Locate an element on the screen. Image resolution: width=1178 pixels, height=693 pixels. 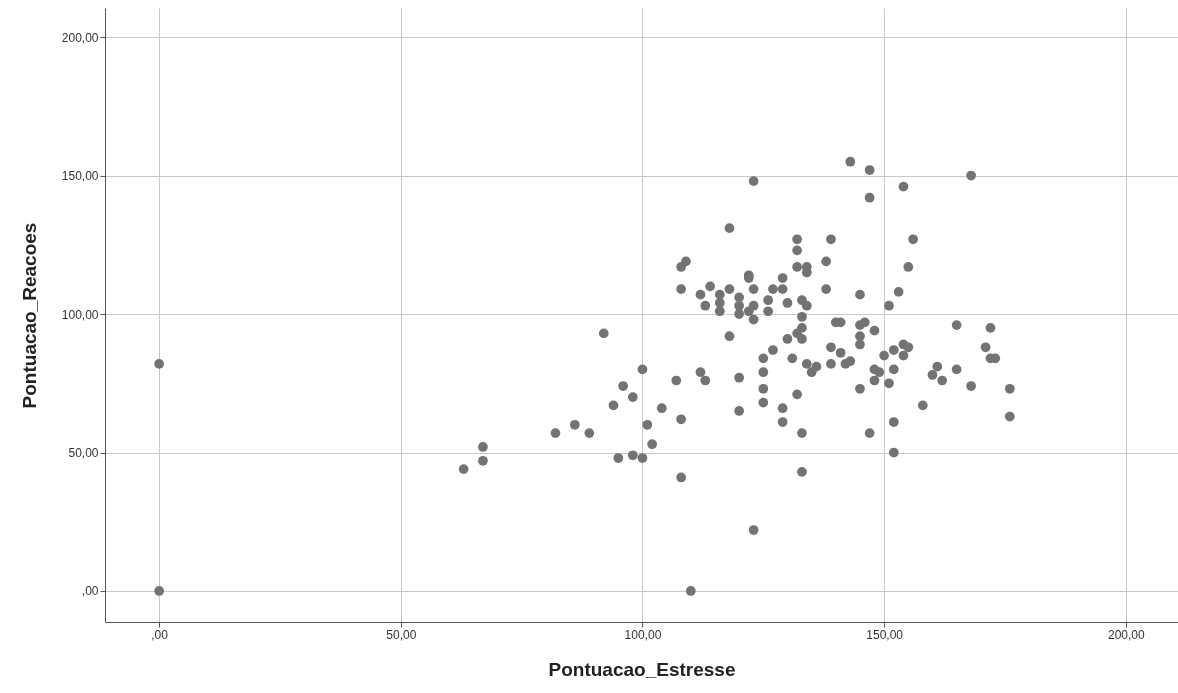
y-tick-label: 100,00 is located at coordinates (80, 314).